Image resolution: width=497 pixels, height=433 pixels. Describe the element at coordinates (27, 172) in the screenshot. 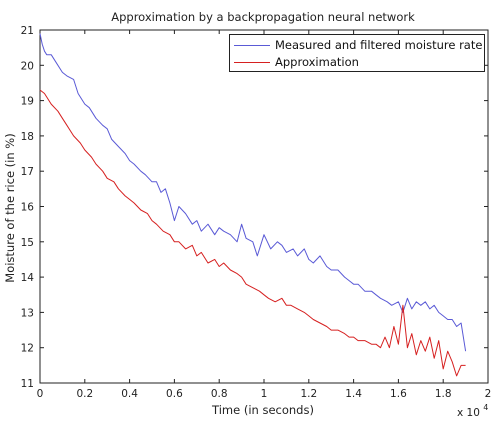

I see `y-tick-label: 17` at that location.